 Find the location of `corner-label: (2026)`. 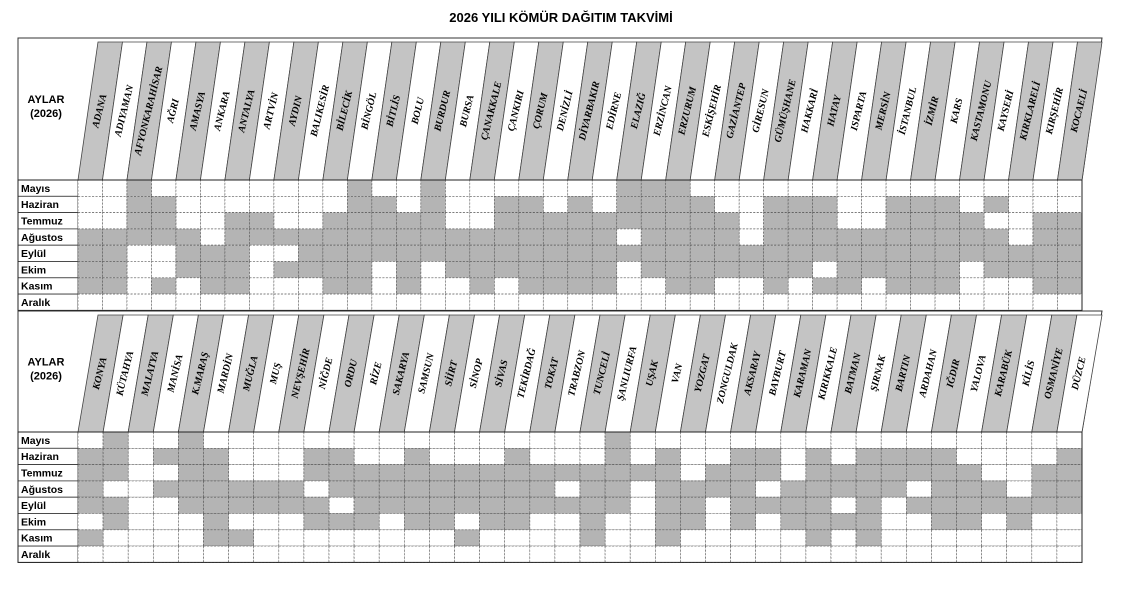

corner-label: (2026) is located at coordinates (46, 114).